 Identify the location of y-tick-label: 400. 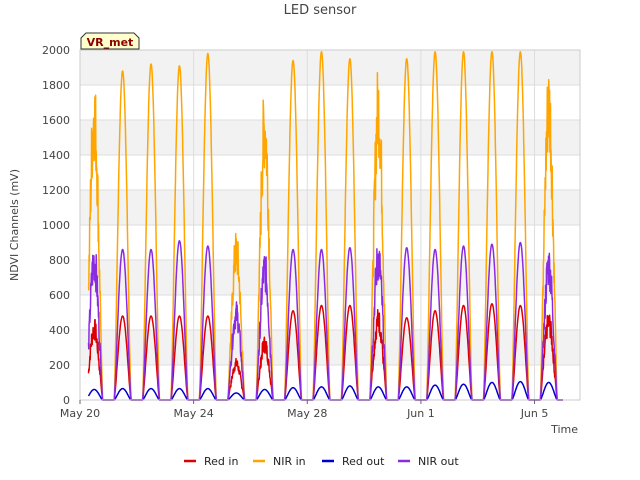
(59, 330).